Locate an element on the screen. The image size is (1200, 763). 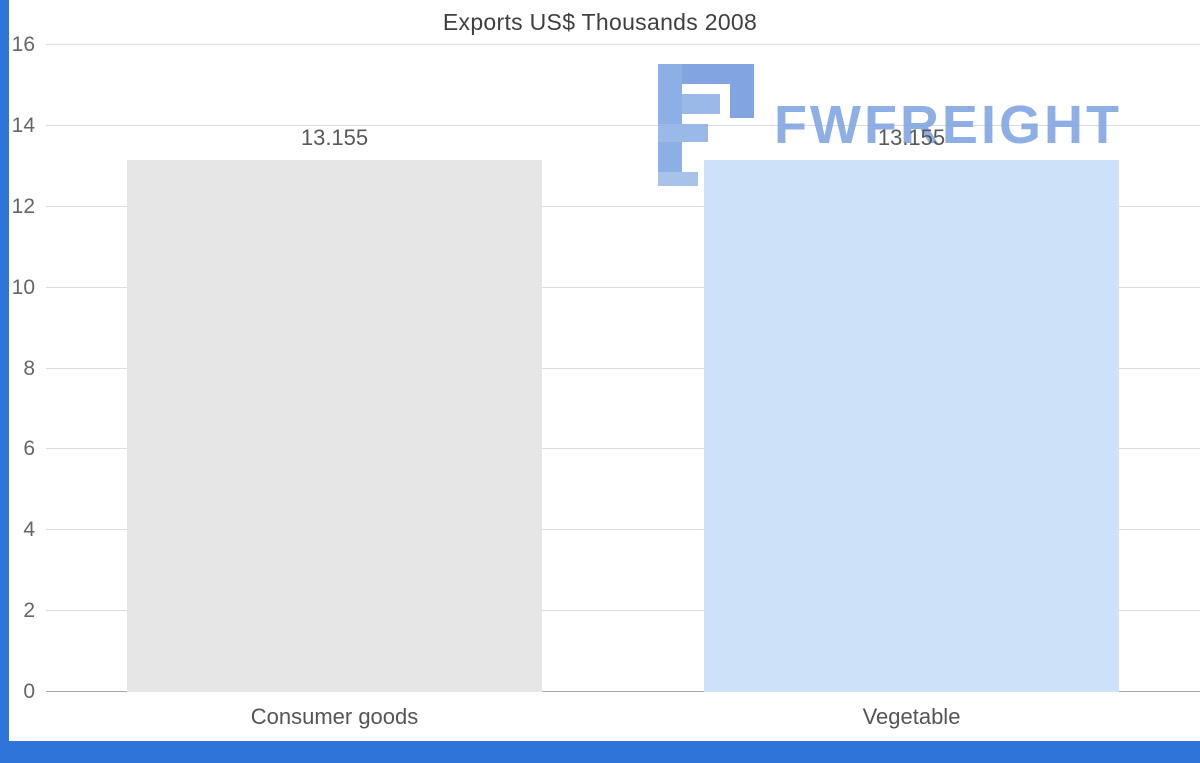
x-axis: Consumer goods Vegetable is located at coordinates (623, 717).